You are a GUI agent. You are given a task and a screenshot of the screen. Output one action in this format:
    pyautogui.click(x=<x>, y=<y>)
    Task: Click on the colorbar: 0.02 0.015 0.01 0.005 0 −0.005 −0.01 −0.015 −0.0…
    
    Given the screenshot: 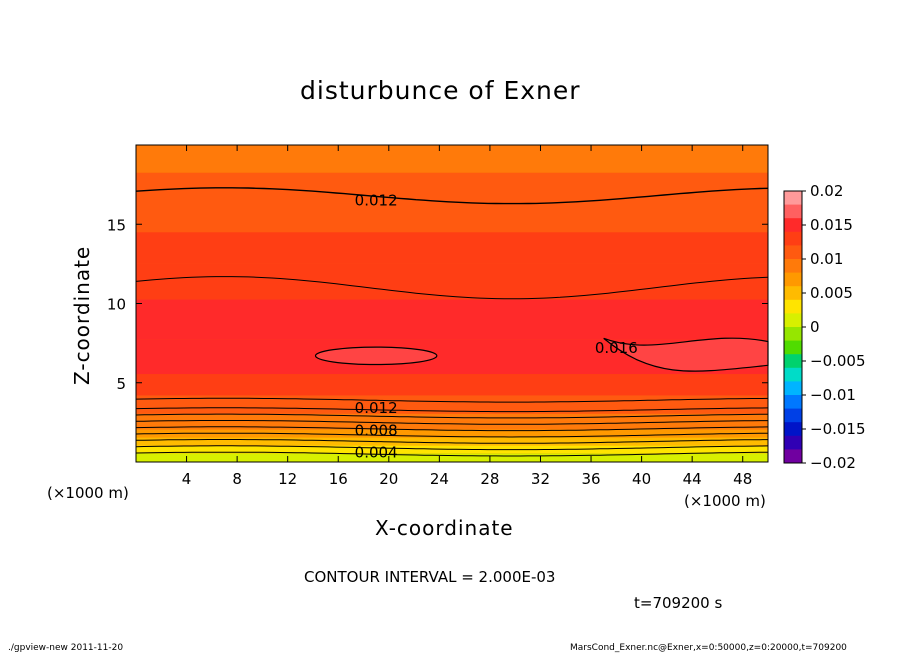 What is the action you would take?
    pyautogui.click(x=824, y=327)
    